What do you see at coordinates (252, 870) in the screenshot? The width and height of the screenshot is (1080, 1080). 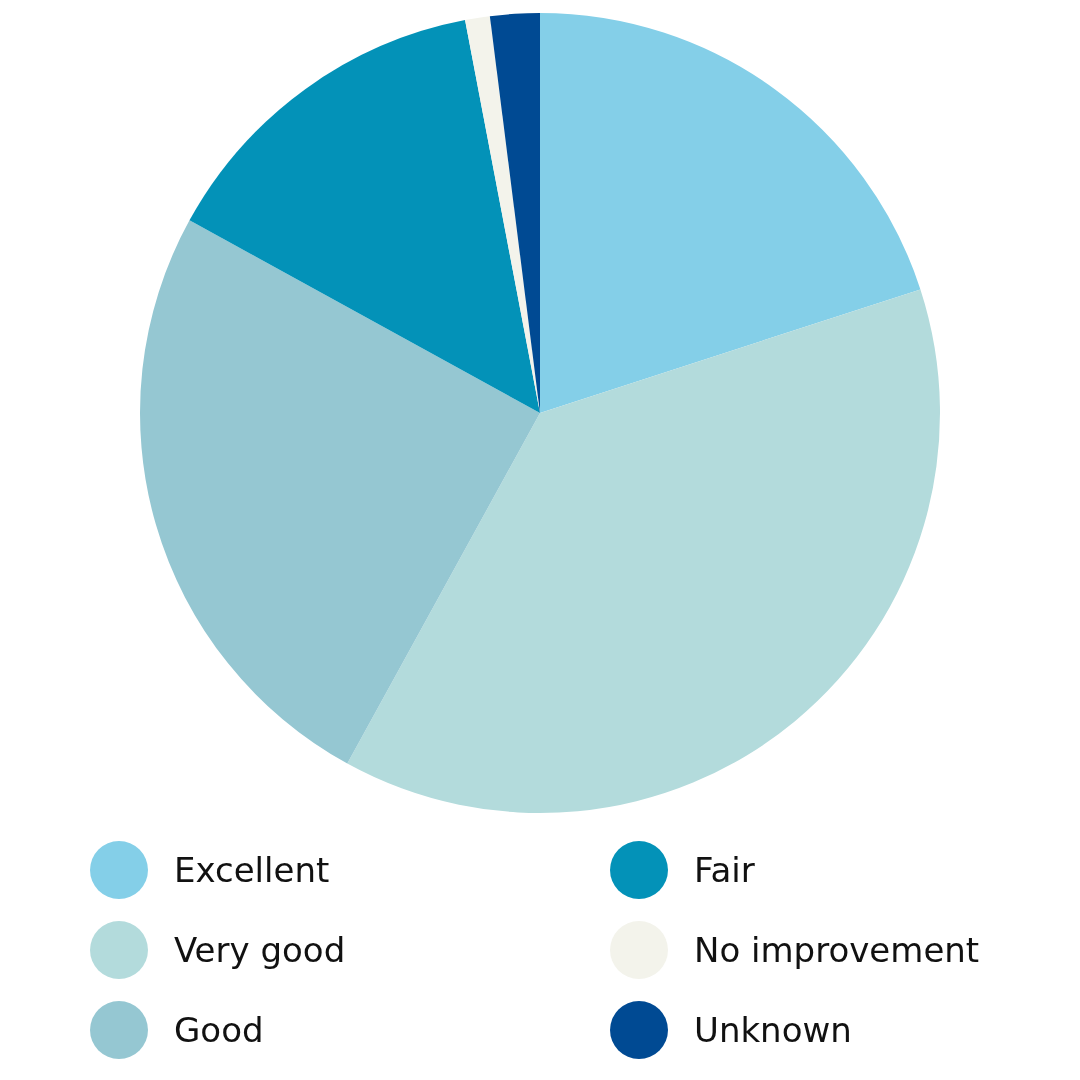 I see `legend-label: Excellent` at bounding box center [252, 870].